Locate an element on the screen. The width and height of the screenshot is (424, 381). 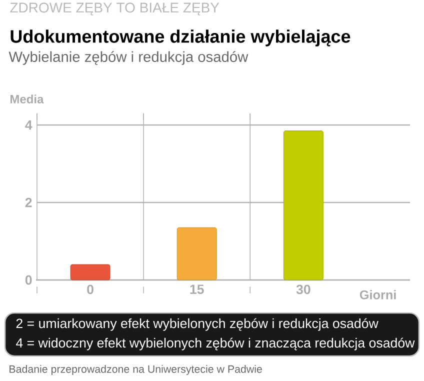
chart-subtitle: Wybielanie zębów i redukcja osadów is located at coordinates (128, 58).